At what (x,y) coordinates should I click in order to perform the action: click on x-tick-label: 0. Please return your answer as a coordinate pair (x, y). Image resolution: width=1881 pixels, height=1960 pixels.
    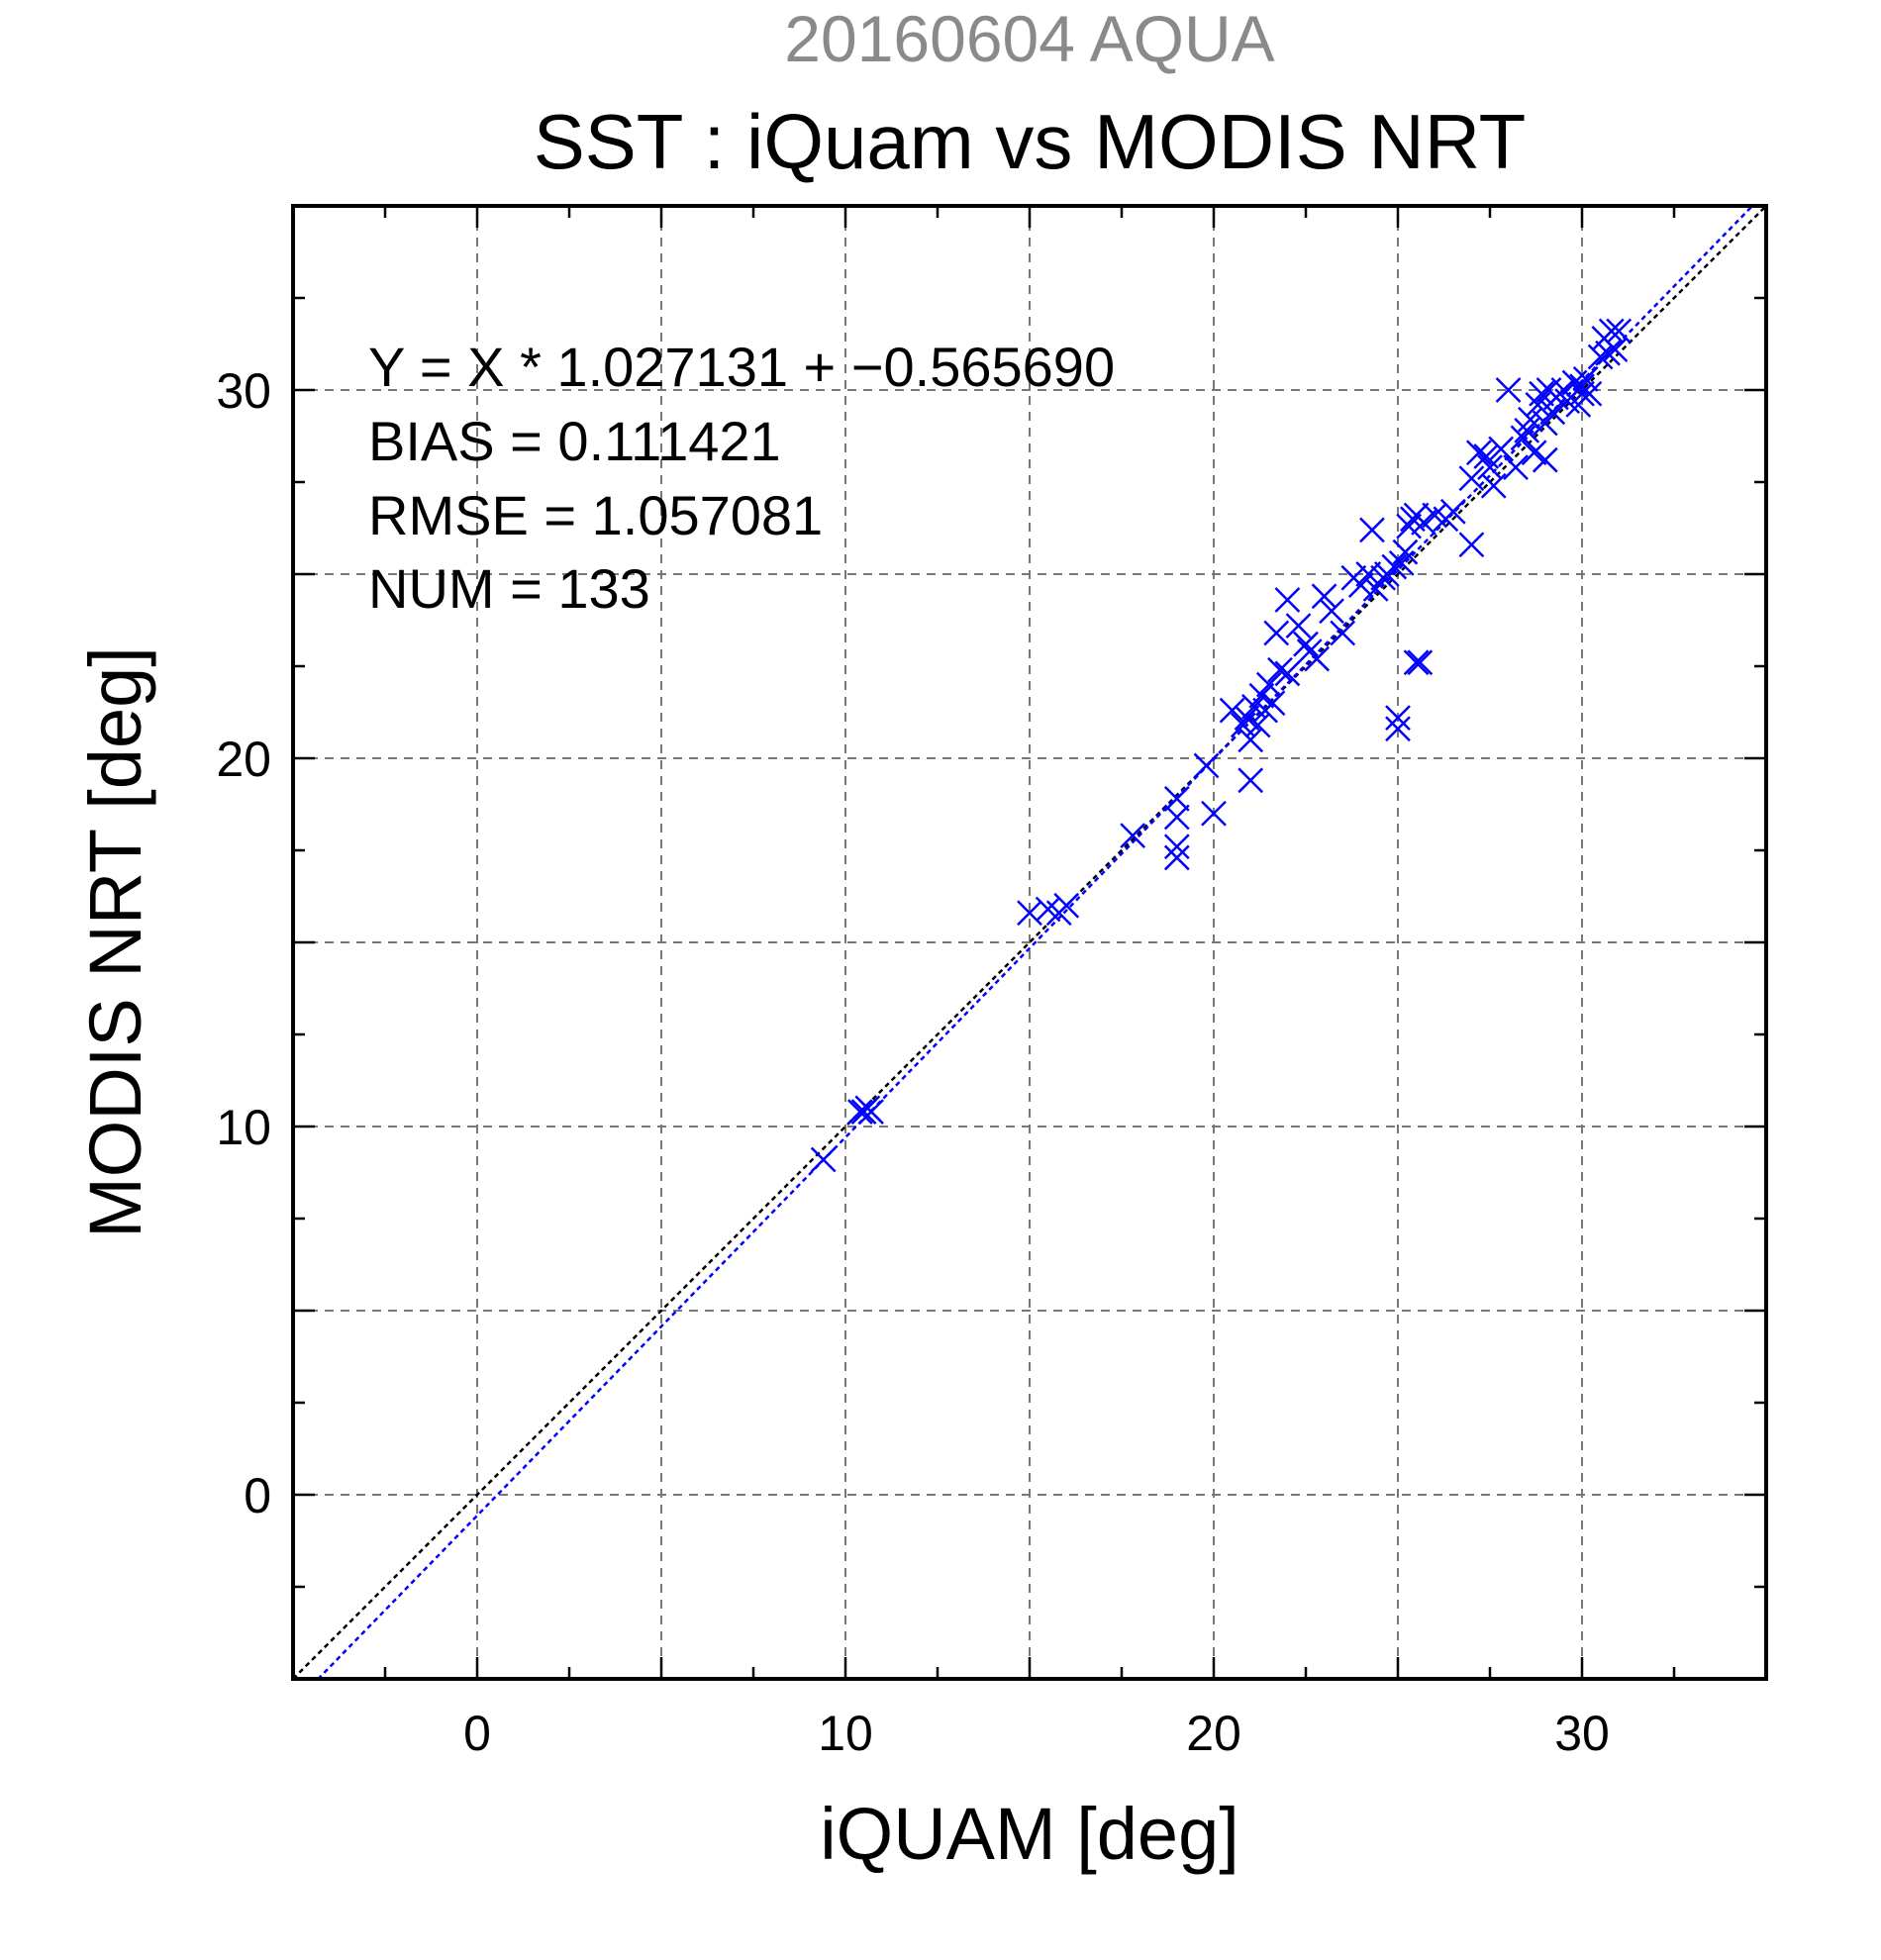
    Looking at the image, I should click on (477, 1733).